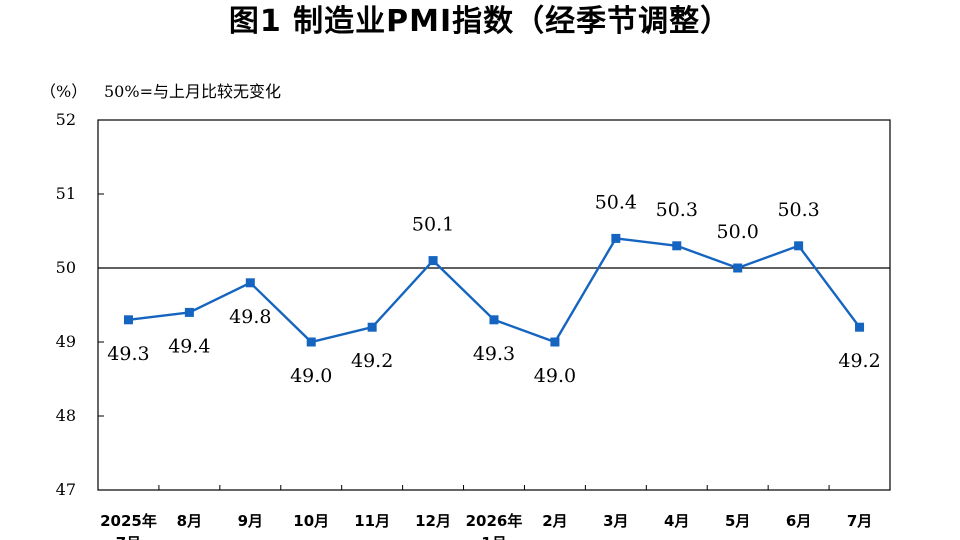  What do you see at coordinates (480, 21) in the screenshot?
I see `chart-title: 图1 制造业PMI指数（经季节调整）` at bounding box center [480, 21].